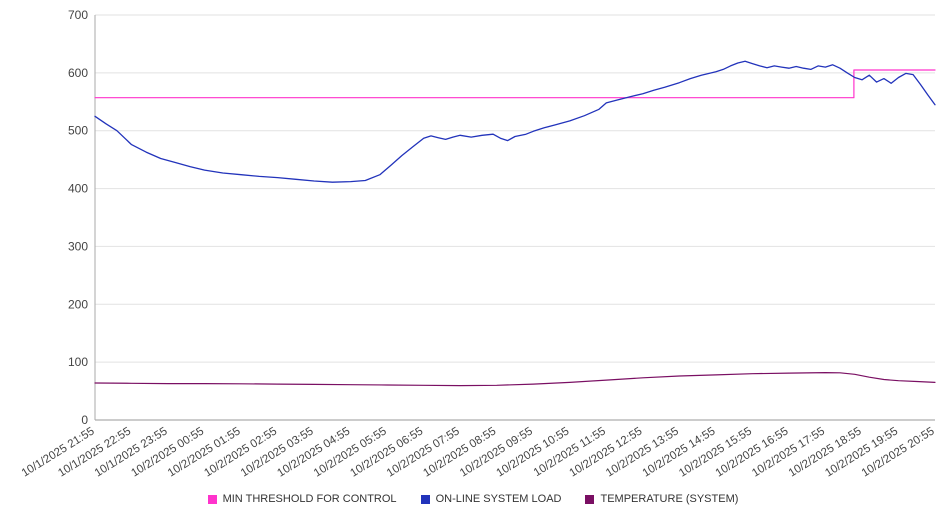 The width and height of the screenshot is (946, 526). What do you see at coordinates (78, 15) in the screenshot?
I see `y-axis-label: 700` at bounding box center [78, 15].